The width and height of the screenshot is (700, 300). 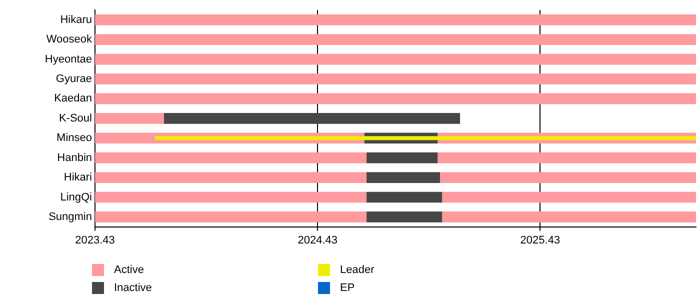 I want to click on y-tick-label: Sungmin, so click(x=70, y=216).